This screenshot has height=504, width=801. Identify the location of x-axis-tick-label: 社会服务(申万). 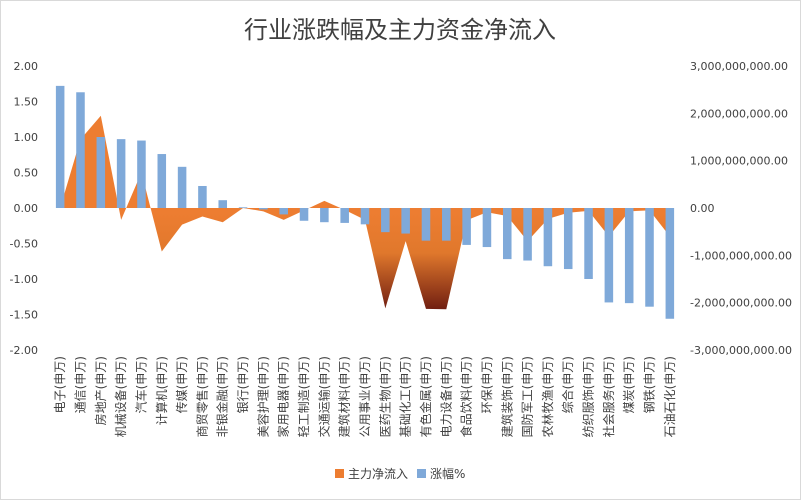
(608, 396).